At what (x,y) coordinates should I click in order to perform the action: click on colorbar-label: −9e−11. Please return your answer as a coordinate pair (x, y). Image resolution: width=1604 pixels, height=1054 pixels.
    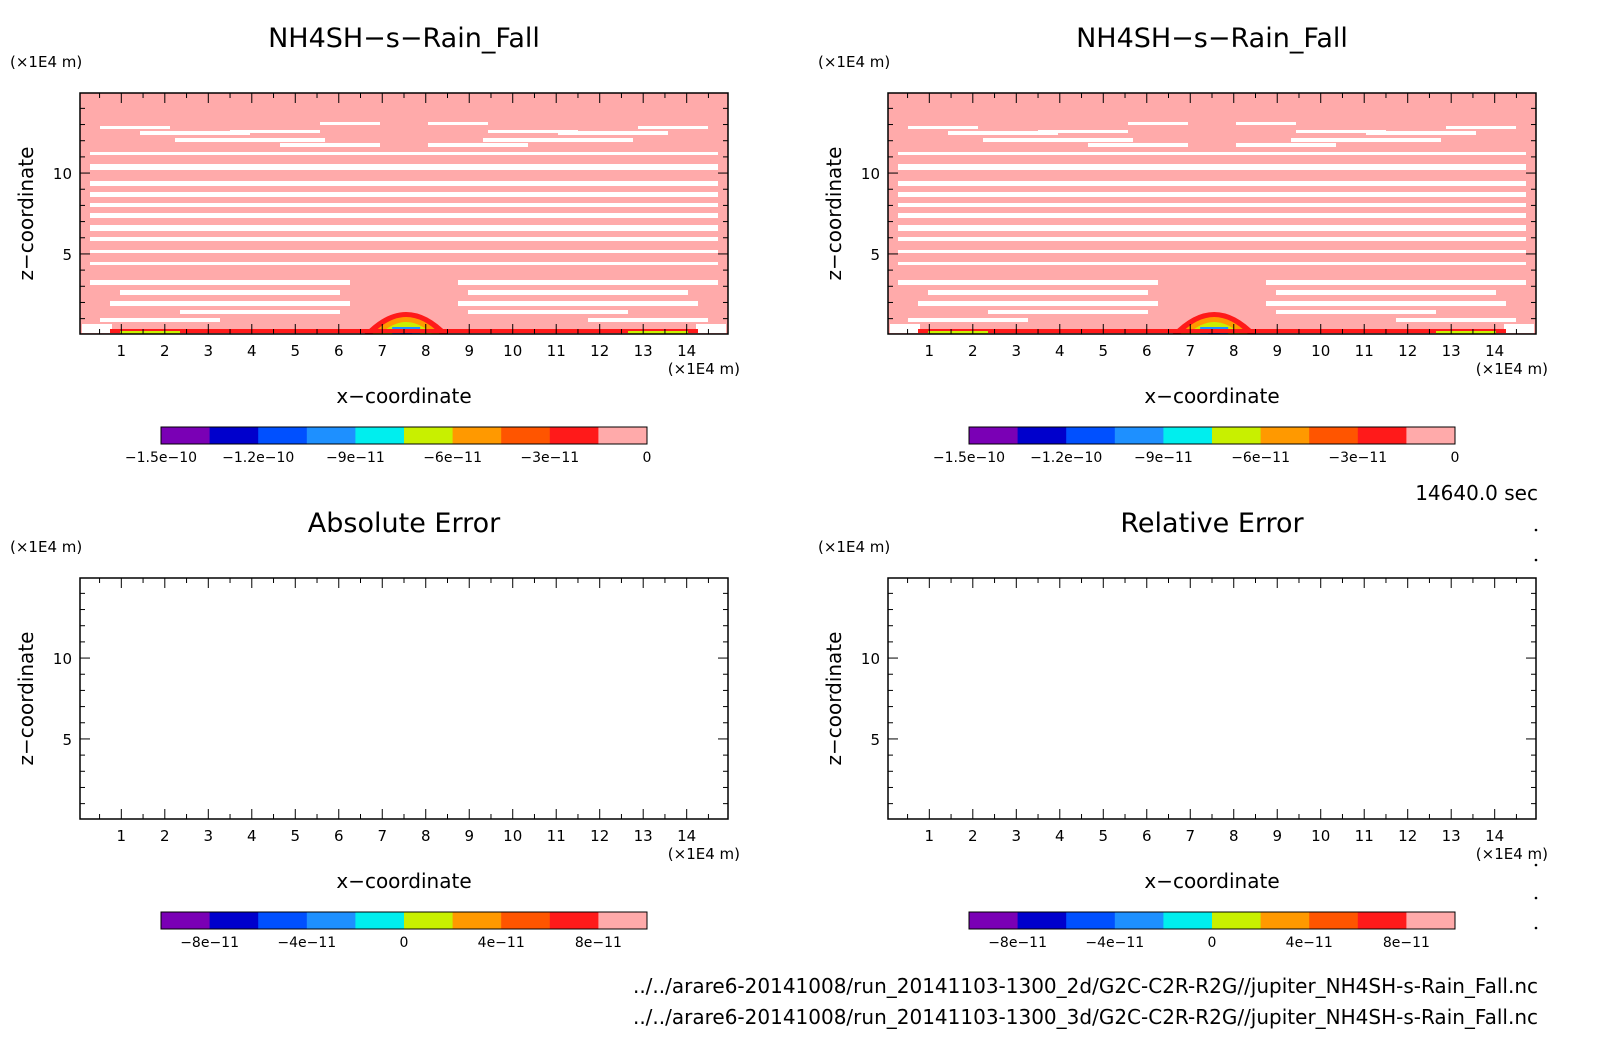
    Looking at the image, I should click on (355, 458).